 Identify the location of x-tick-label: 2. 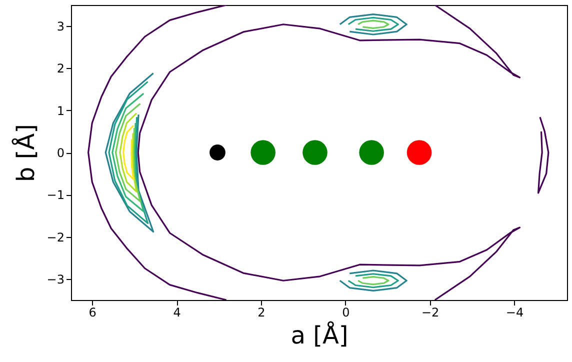
(262, 313).